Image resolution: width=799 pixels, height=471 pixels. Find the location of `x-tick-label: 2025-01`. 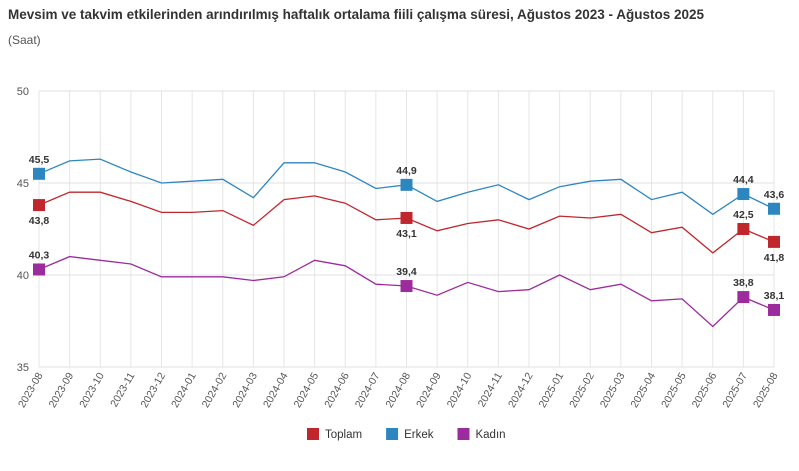

x-tick-label: 2025-01 is located at coordinates (552, 390).